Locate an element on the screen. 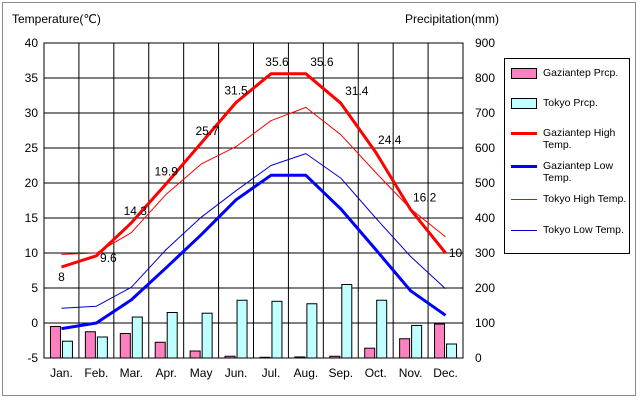 The image size is (640, 400). y-right-tick-label: 800 is located at coordinates (485, 78).